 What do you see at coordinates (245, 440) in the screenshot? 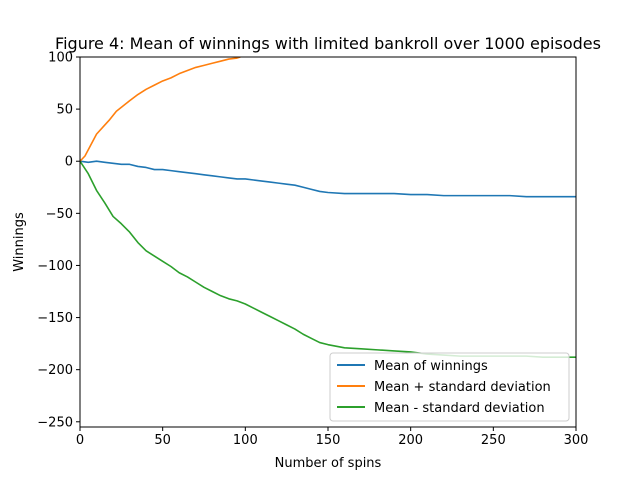
I see `x-tick-label: 100` at bounding box center [245, 440].